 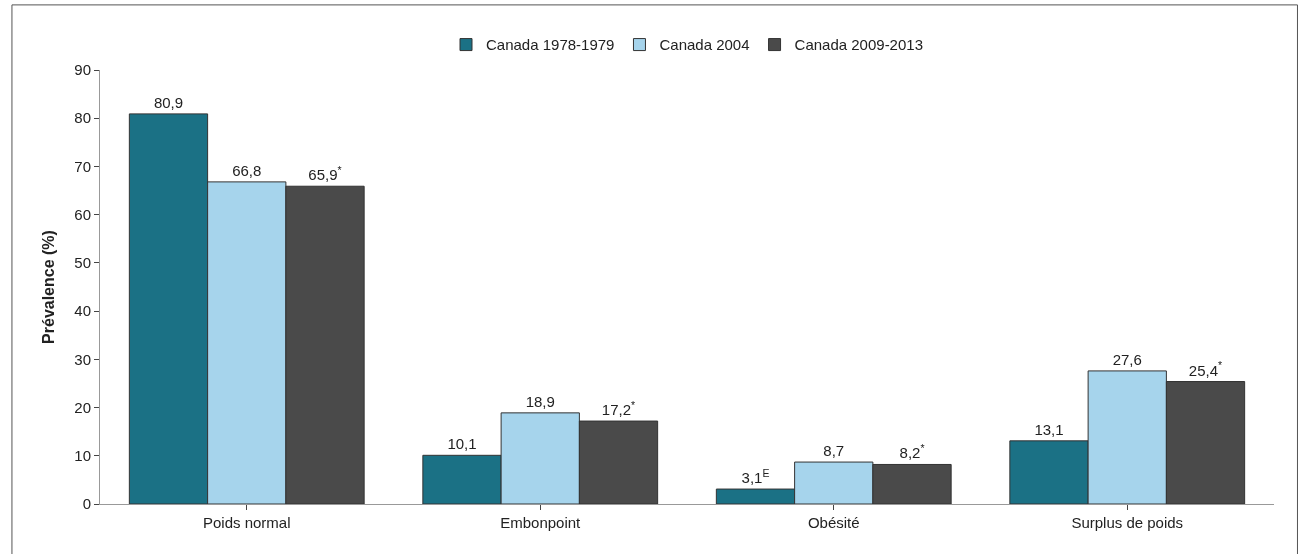 What do you see at coordinates (82, 166) in the screenshot?
I see `y-tick-label: 70` at bounding box center [82, 166].